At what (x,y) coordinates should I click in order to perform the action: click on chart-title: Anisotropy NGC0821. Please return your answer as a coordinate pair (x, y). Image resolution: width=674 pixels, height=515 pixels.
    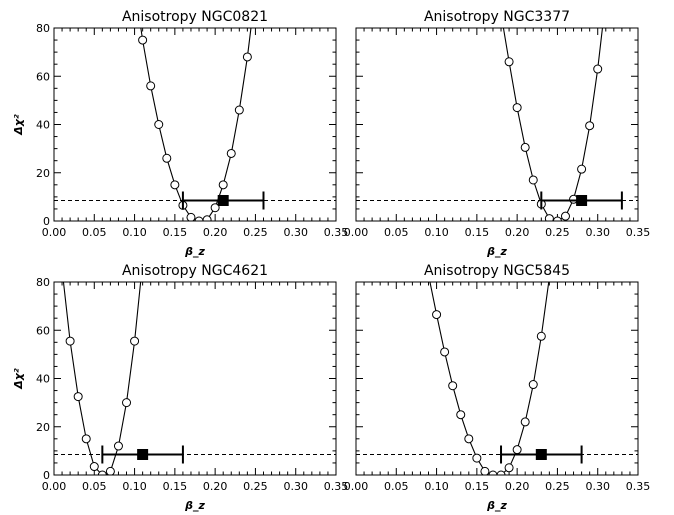
    Looking at the image, I should click on (195, 17).